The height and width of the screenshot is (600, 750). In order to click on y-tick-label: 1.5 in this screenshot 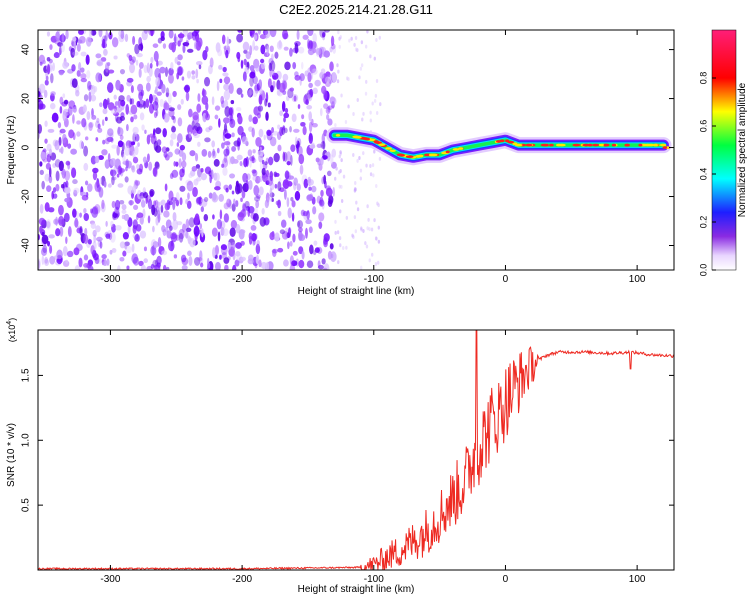, I will do `click(26, 375)`.